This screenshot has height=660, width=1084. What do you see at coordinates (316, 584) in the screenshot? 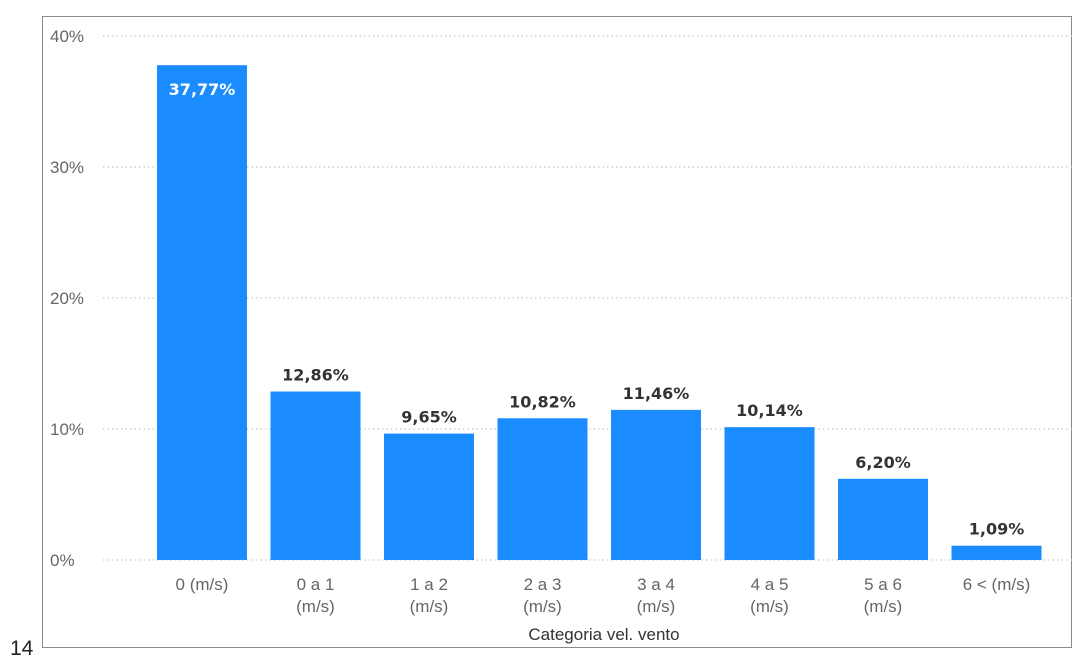
I see `x-tick-label: 0 a 1` at bounding box center [316, 584].